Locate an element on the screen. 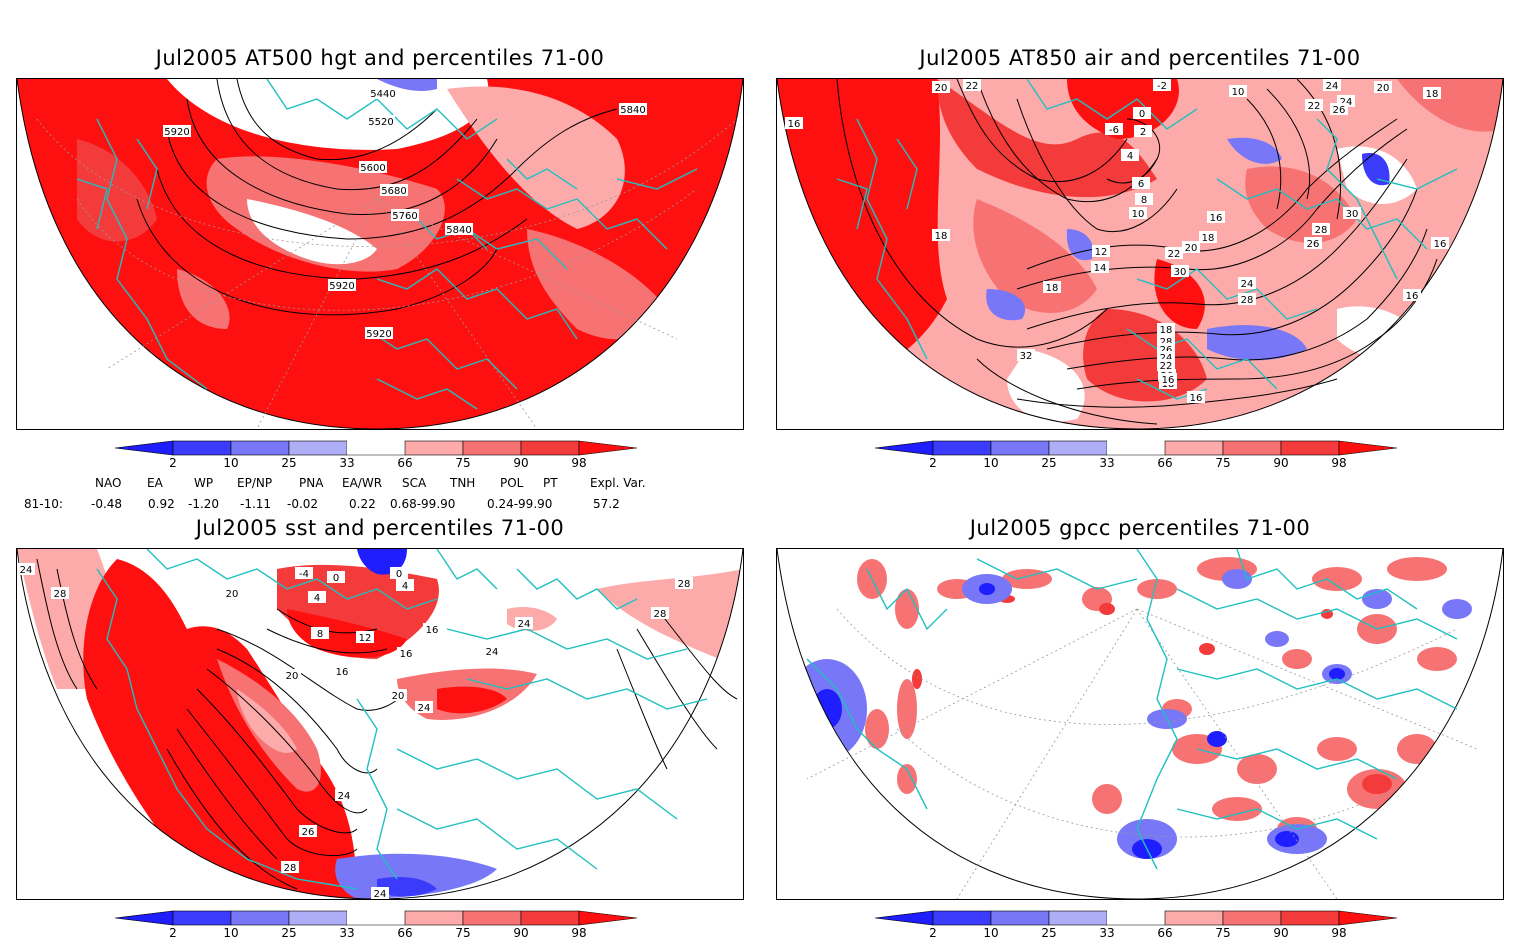 Image resolution: width=1520 pixels, height=950 pixels. contour-label: 30 is located at coordinates (1180, 271).